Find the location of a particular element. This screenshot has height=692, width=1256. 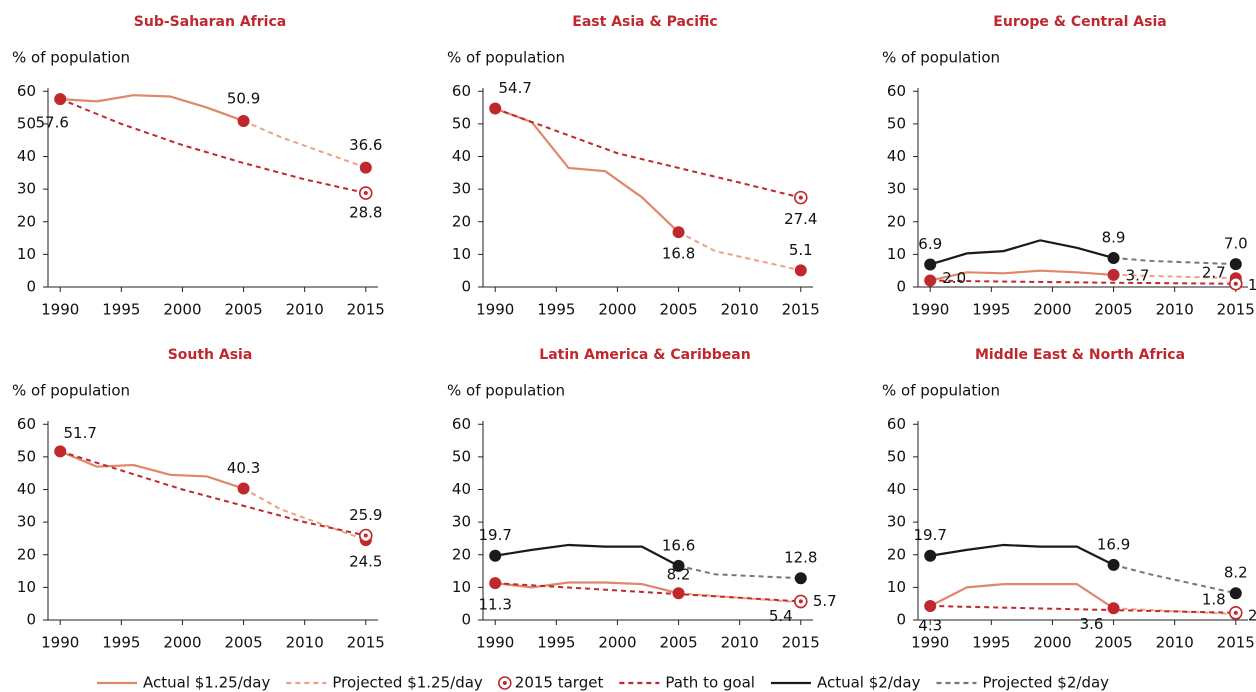

data-label: 3.6 is located at coordinates (1092, 624).